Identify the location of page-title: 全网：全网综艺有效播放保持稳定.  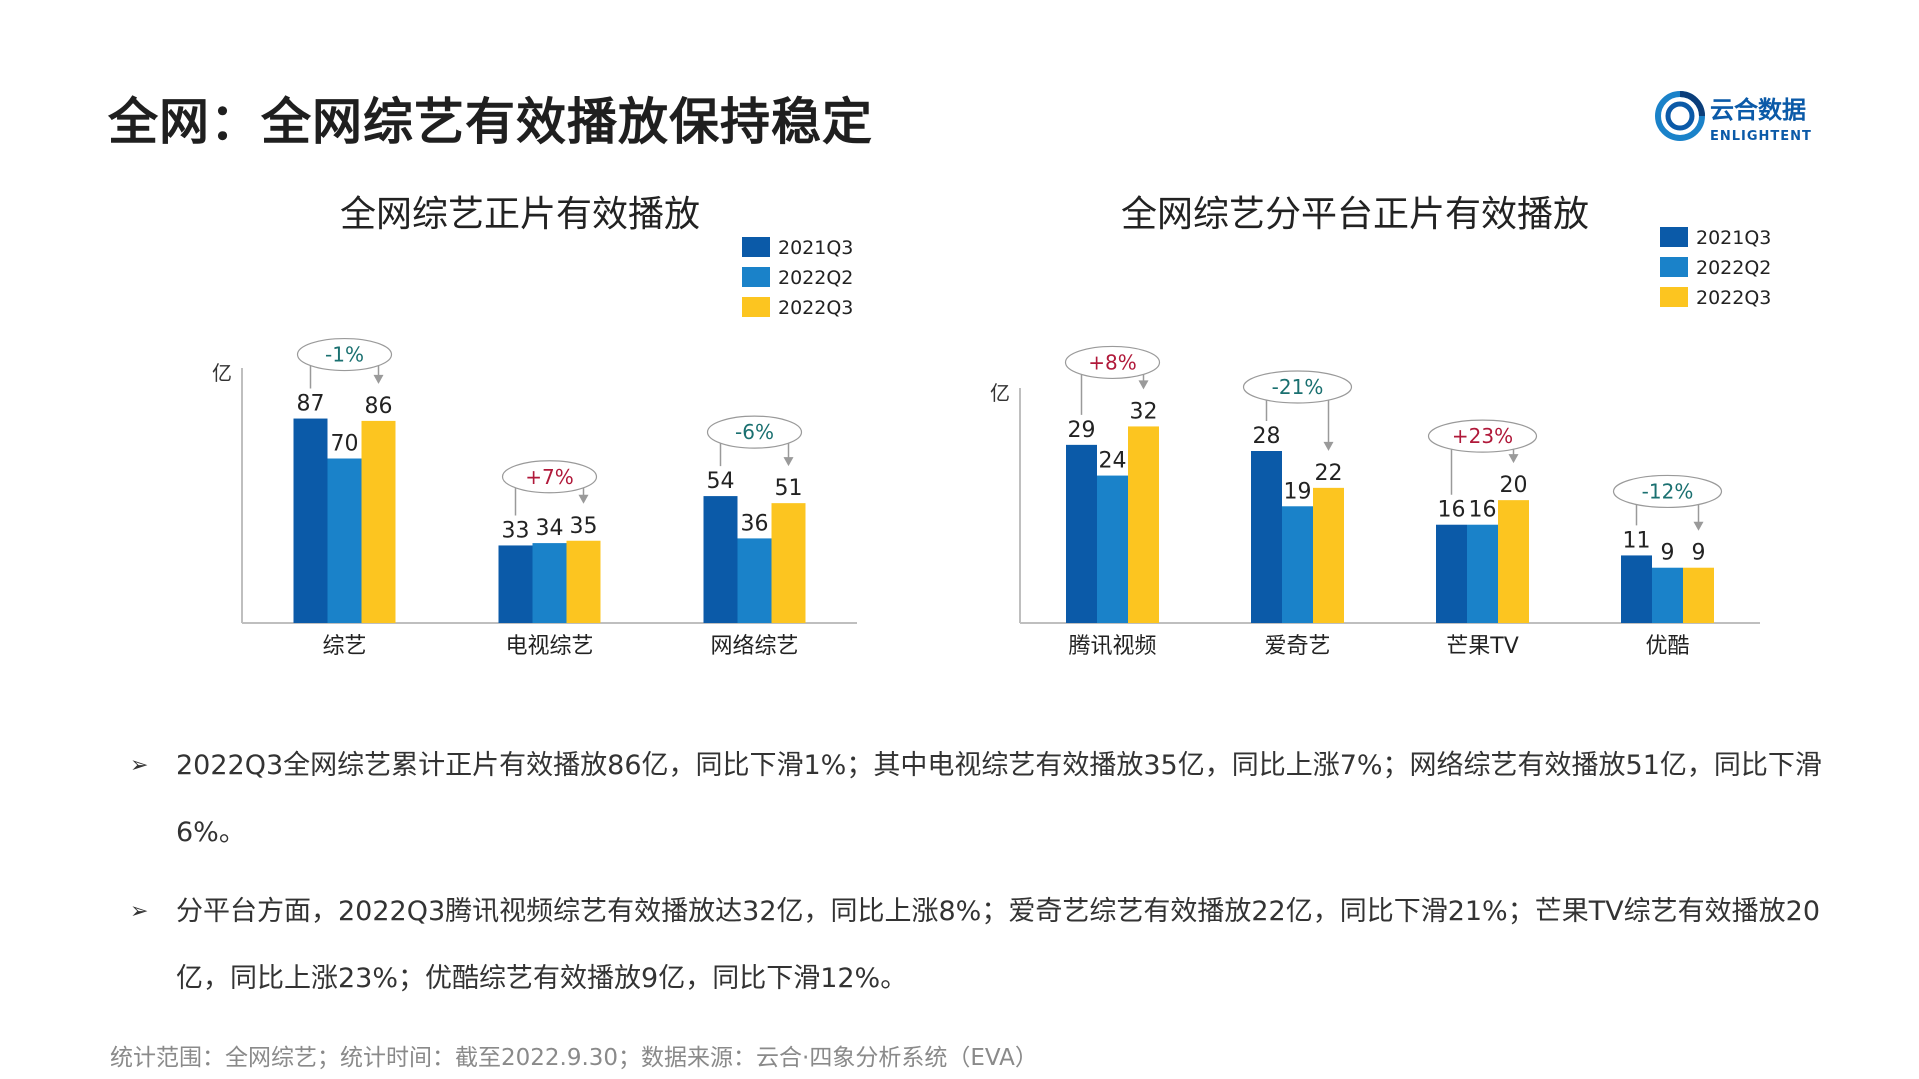
(490, 122).